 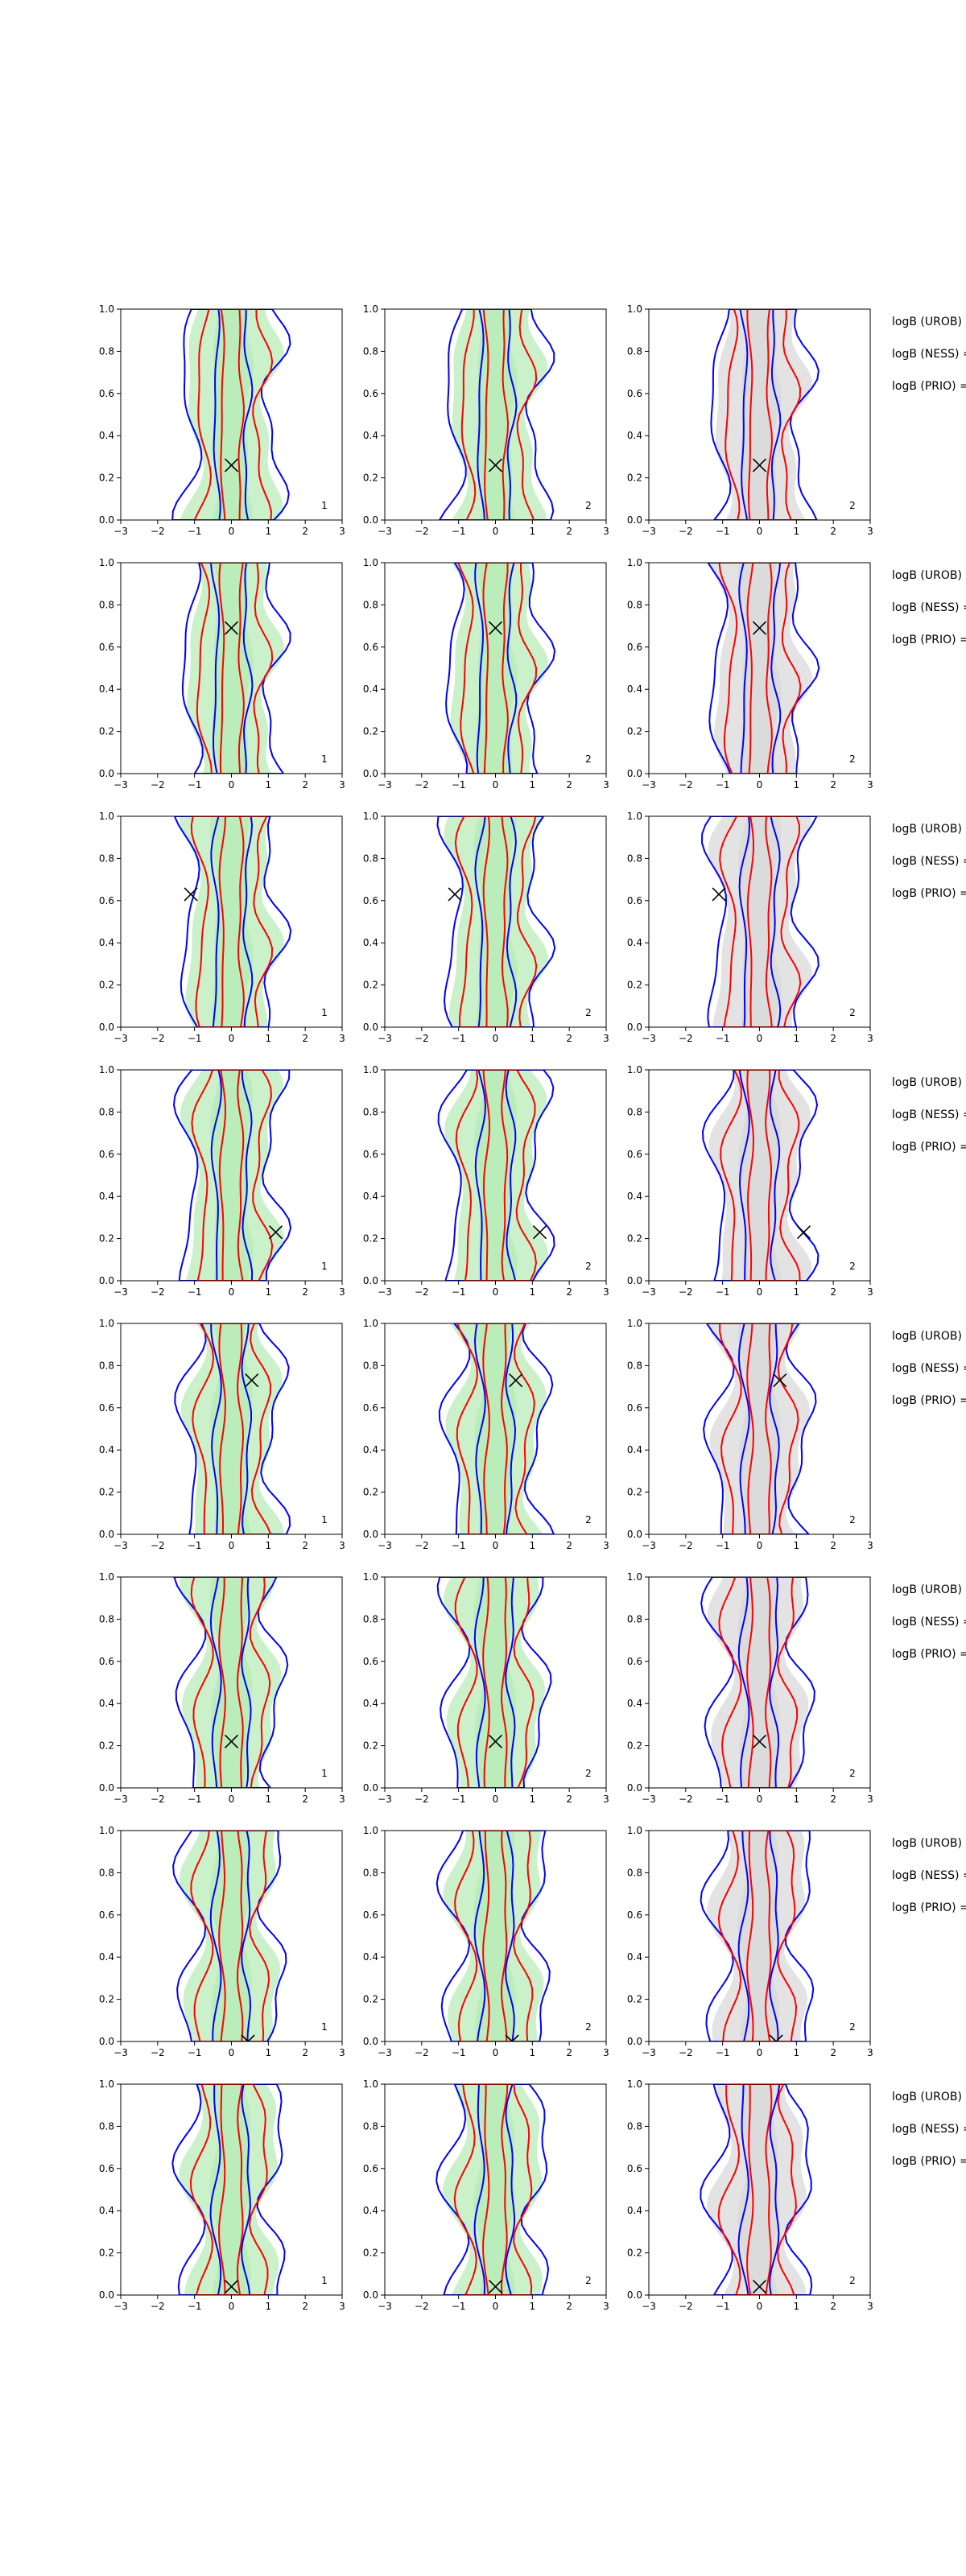 What do you see at coordinates (750, 1941) in the screenshot?
I see `panel-r7-c3: −3 −2 −1 0 1 2 3 0.0 0.2 0.4 0.6 0.8 1.0 2` at bounding box center [750, 1941].